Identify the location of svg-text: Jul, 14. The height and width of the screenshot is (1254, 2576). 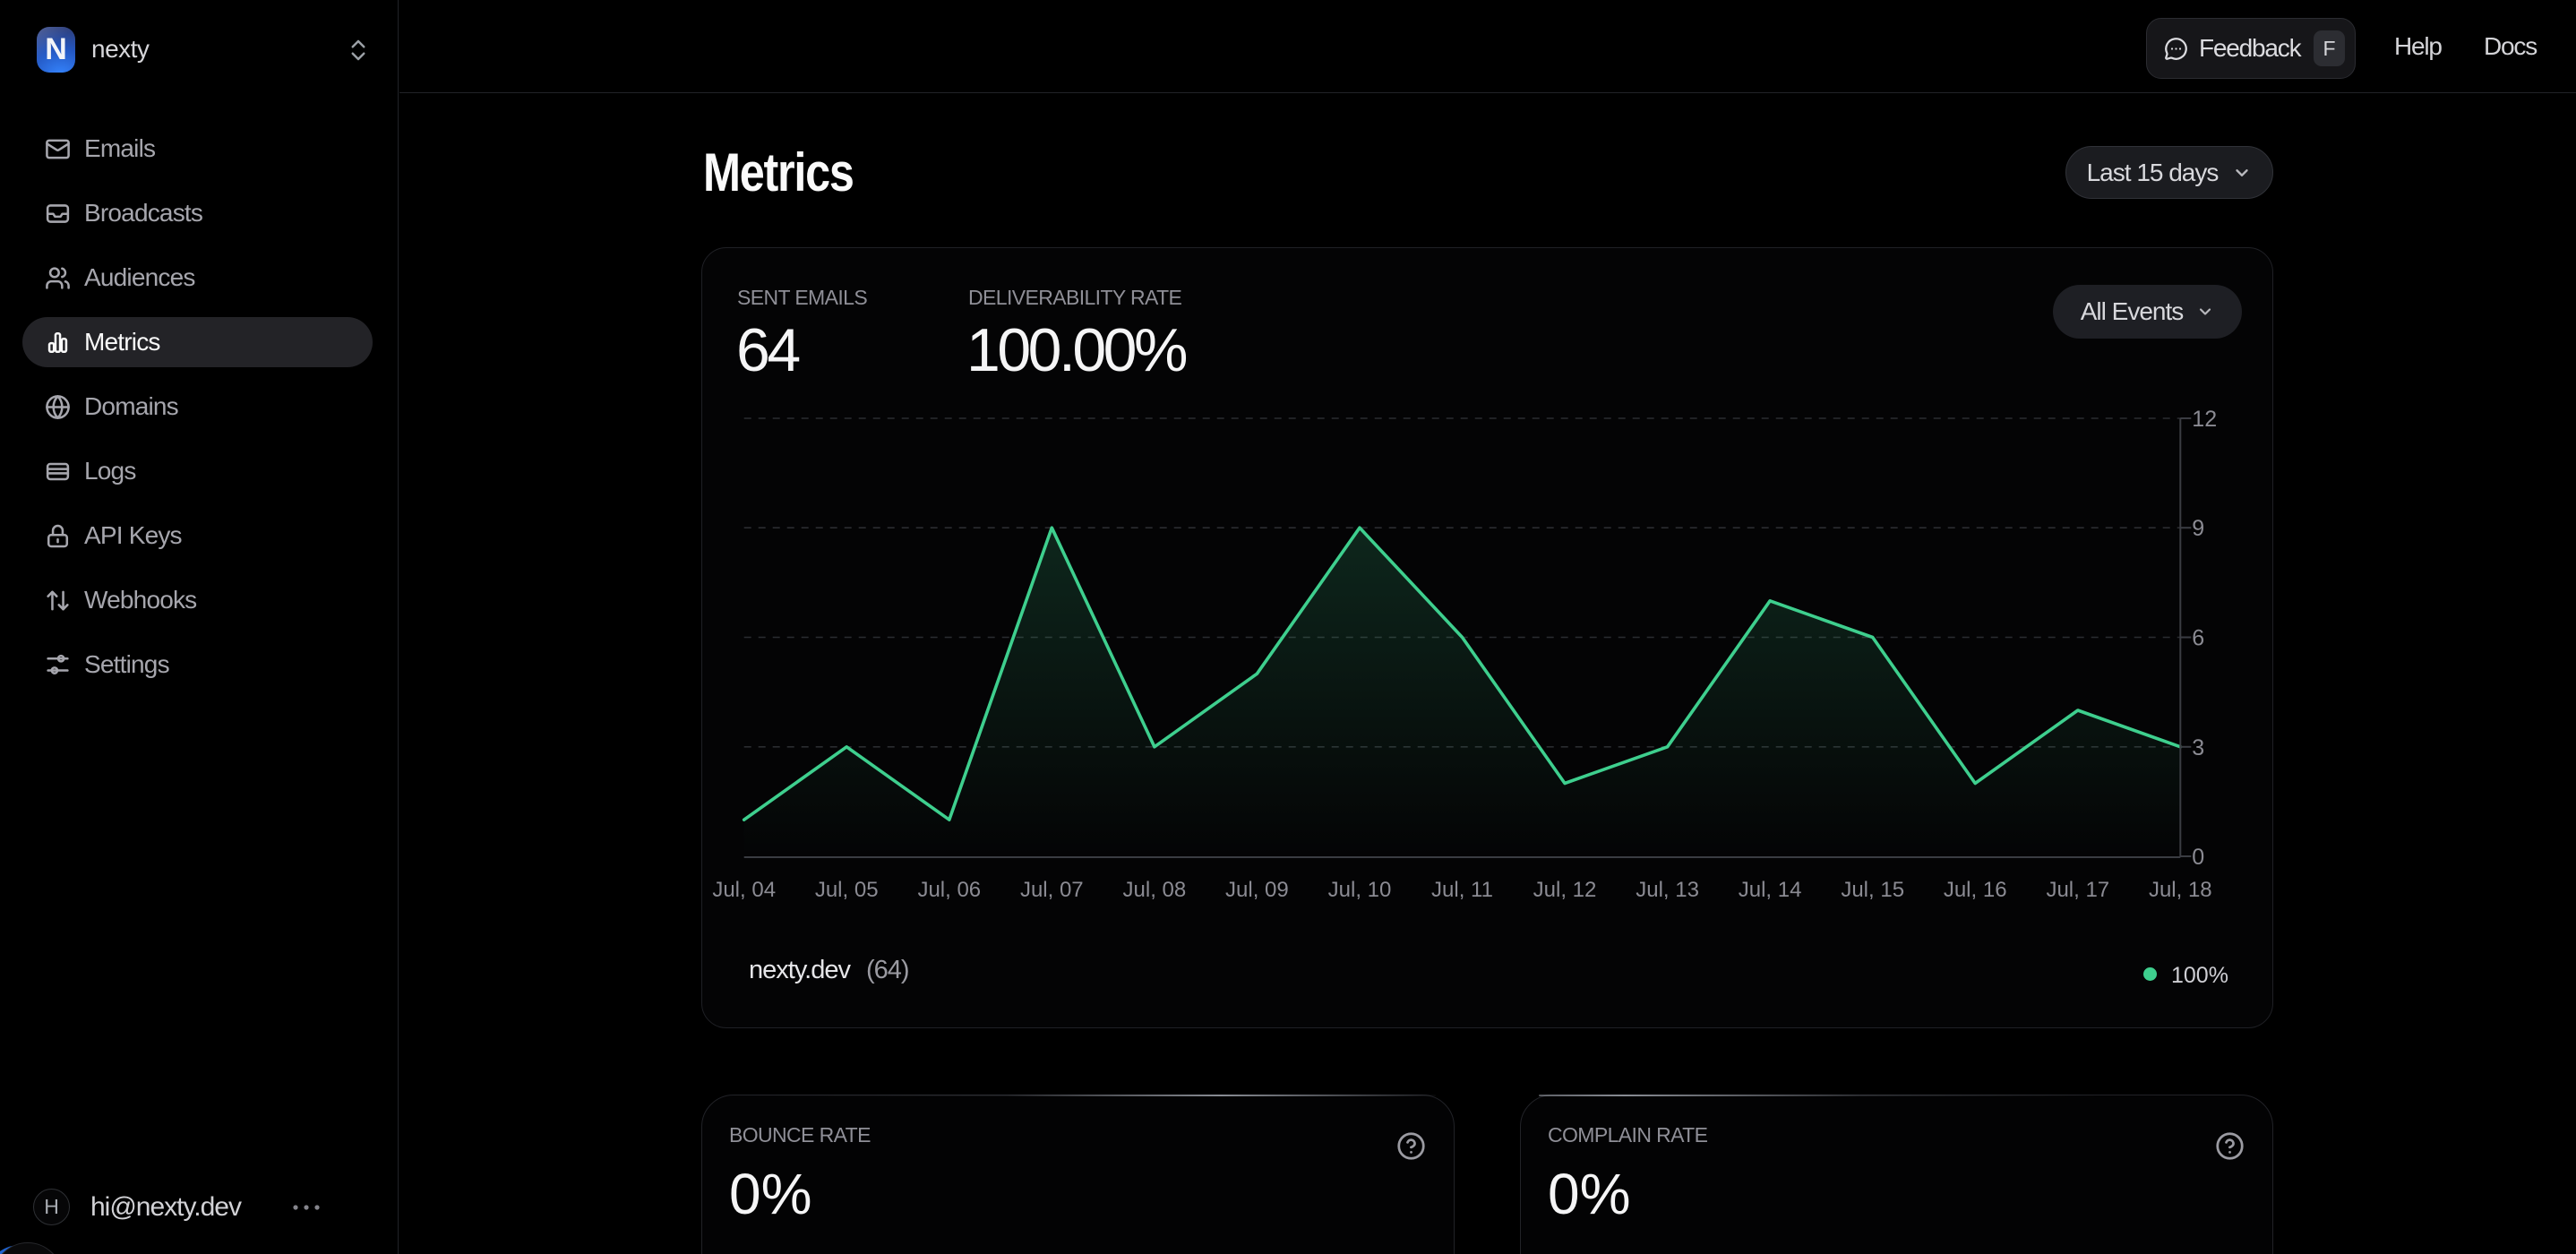
(1770, 890).